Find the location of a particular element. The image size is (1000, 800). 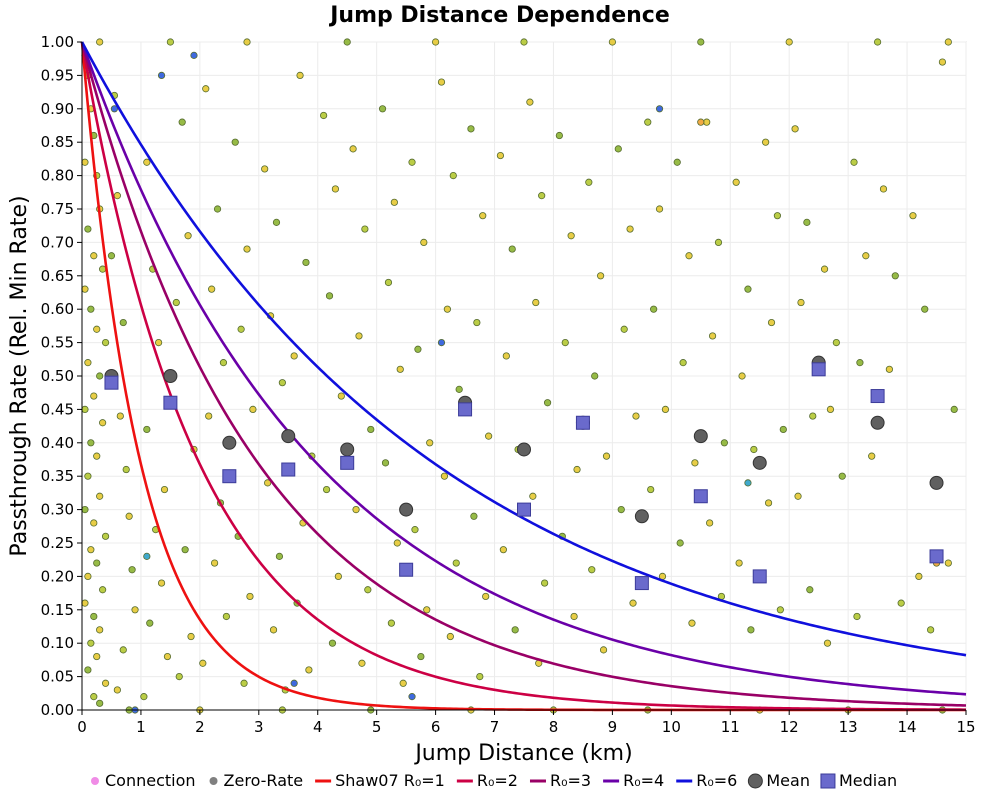

y-tick-label: 0.45 is located at coordinates (57, 409).